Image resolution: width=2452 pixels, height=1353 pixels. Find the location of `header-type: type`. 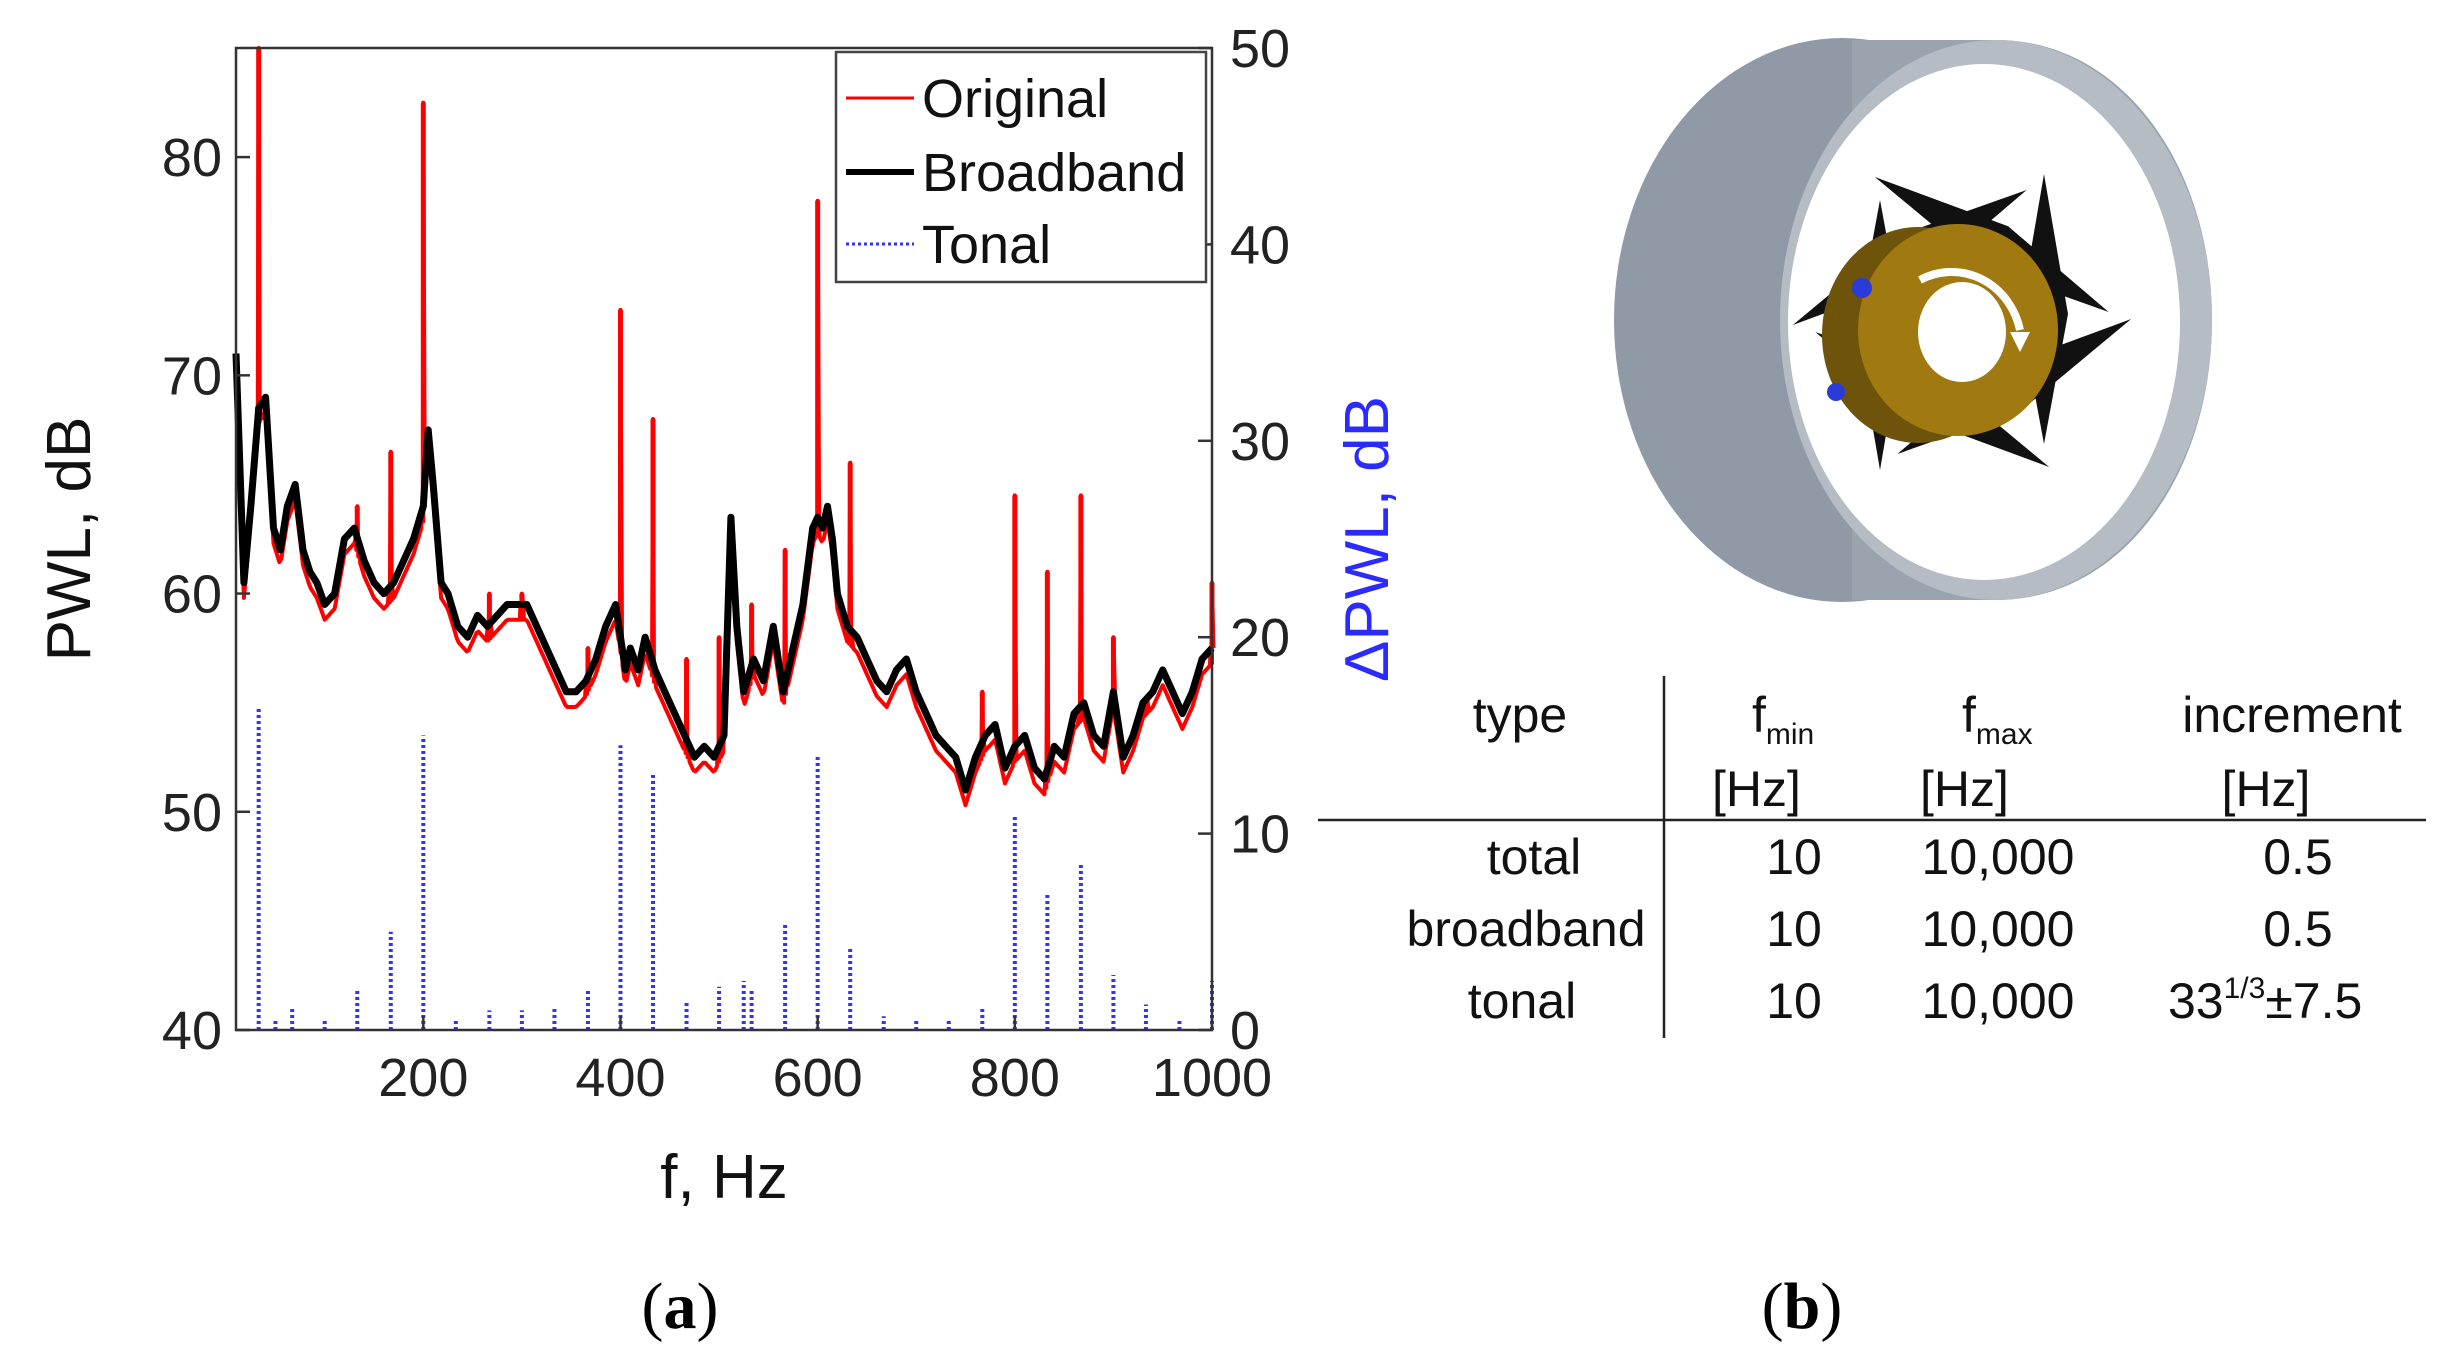

header-type: type is located at coordinates (1520, 715).